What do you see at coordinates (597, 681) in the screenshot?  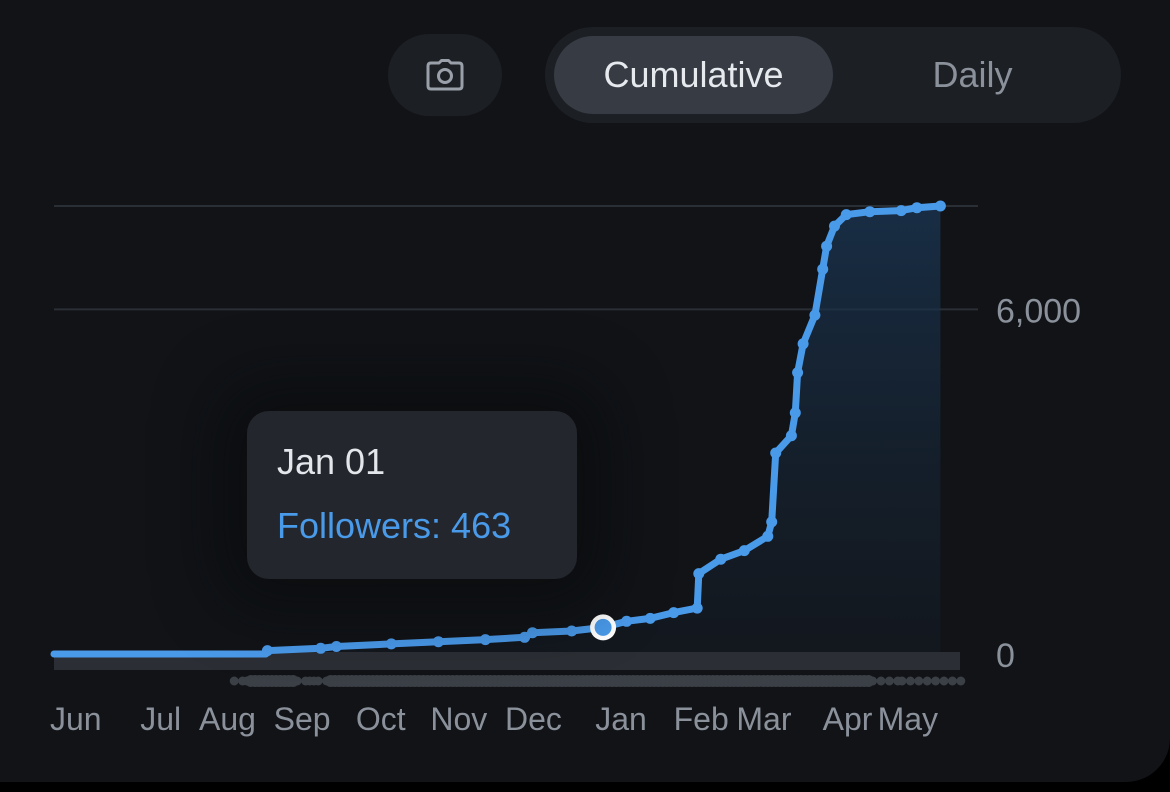 I see `baseline-markers` at bounding box center [597, 681].